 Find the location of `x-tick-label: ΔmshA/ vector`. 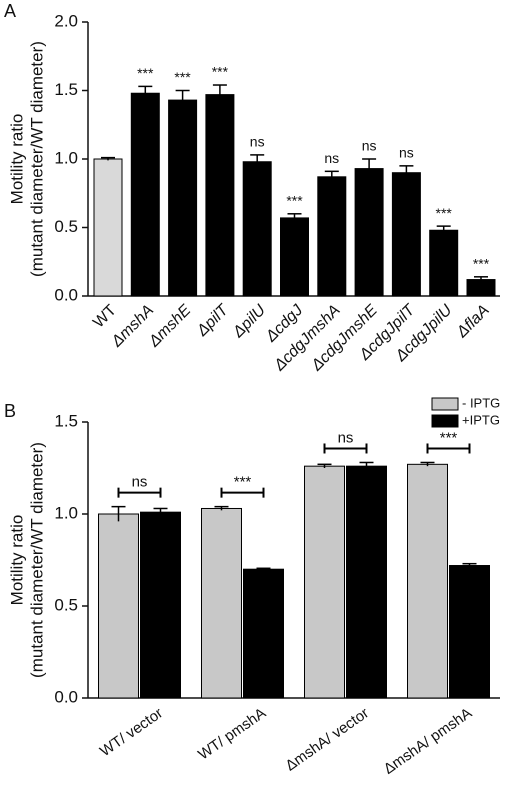

x-tick-label: ΔmshA/ vector is located at coordinates (327, 740).